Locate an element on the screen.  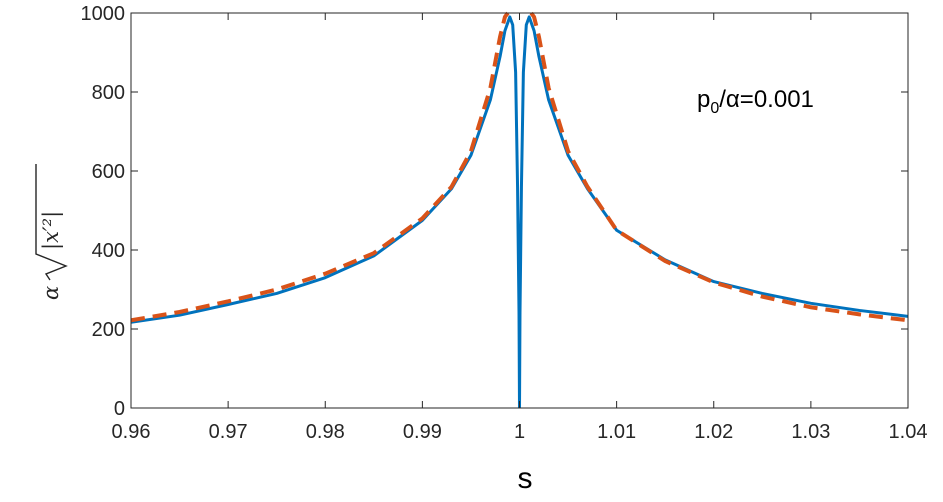
x-tick-label: 0.96 is located at coordinates (131, 432).